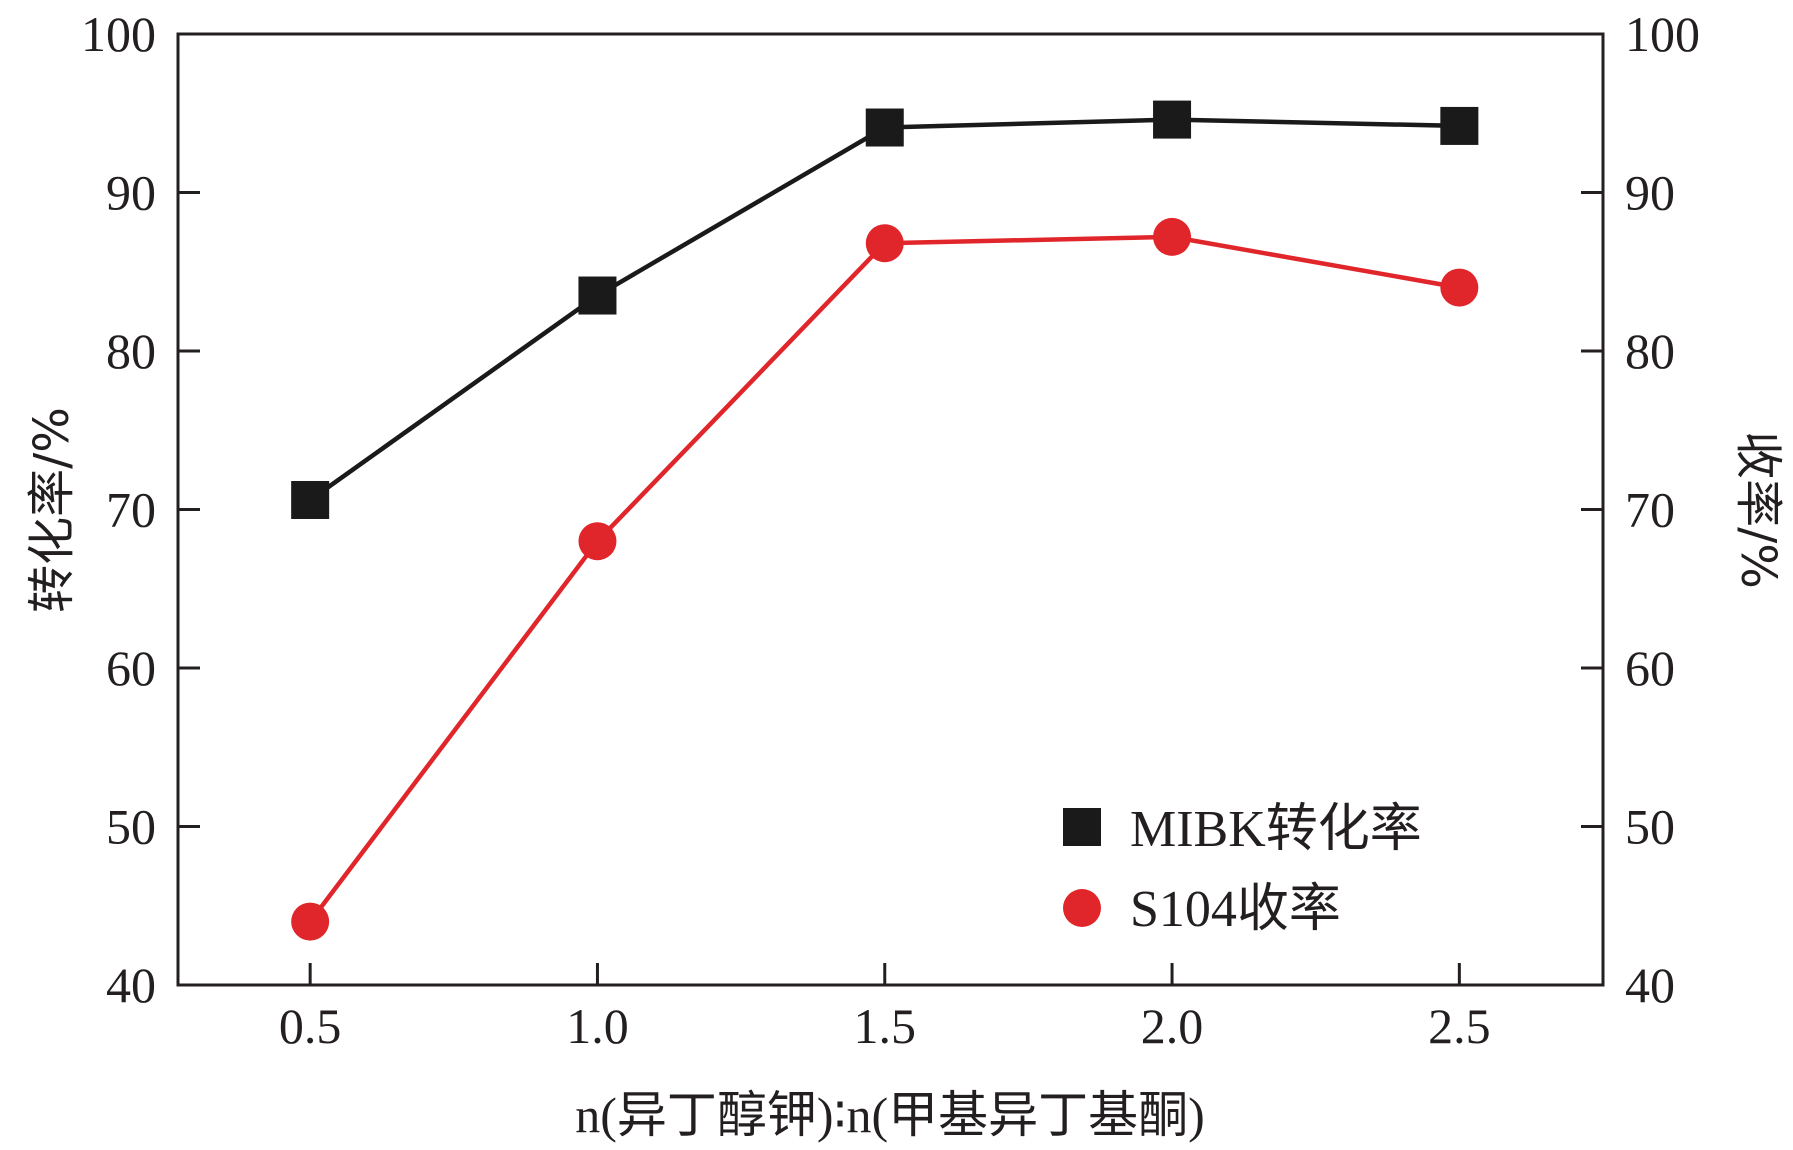 The width and height of the screenshot is (1793, 1150). Describe the element at coordinates (890, 1115) in the screenshot. I see `x-axis-title: n(异丁醇钾)∶n(甲基异丁基酮)` at that location.